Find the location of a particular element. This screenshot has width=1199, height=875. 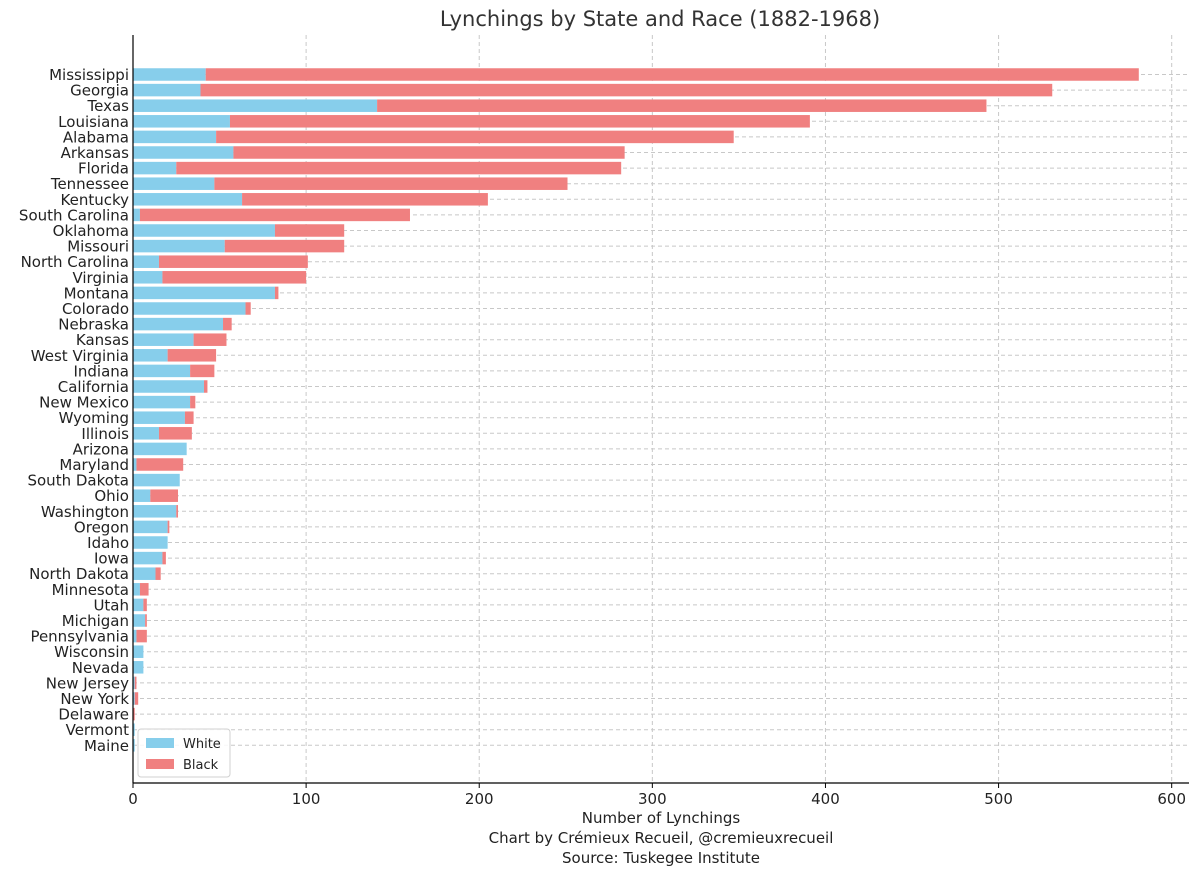

bar-white-california: California – White: 41 is located at coordinates (168, 386).